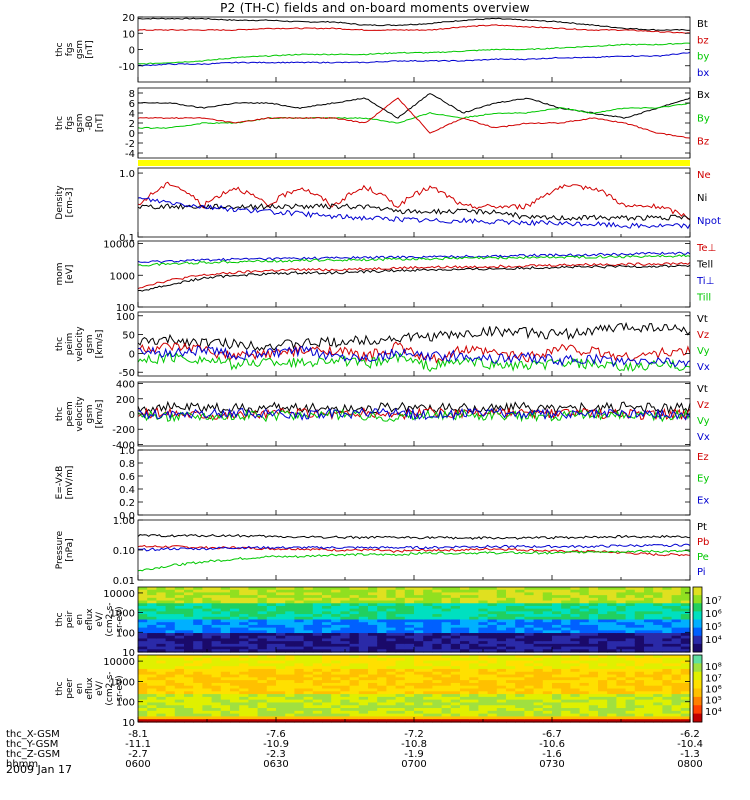 This screenshot has height=800, width=750. Describe the element at coordinates (128, 653) in the screenshot. I see `y-tick-label: 10` at that location.